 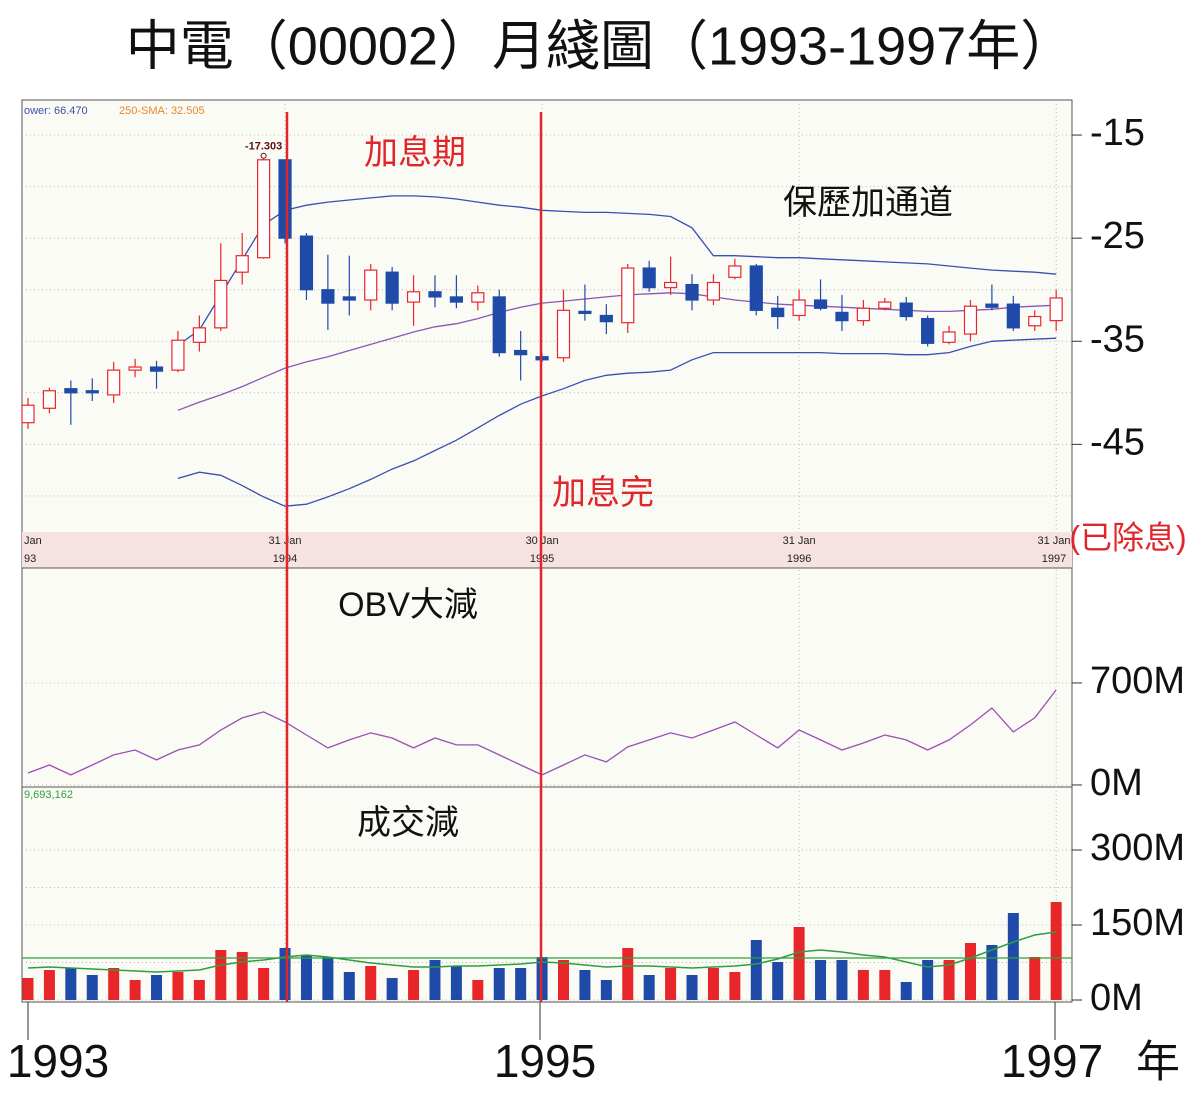 I want to click on y-tick-label: -35, so click(x=1117, y=339).